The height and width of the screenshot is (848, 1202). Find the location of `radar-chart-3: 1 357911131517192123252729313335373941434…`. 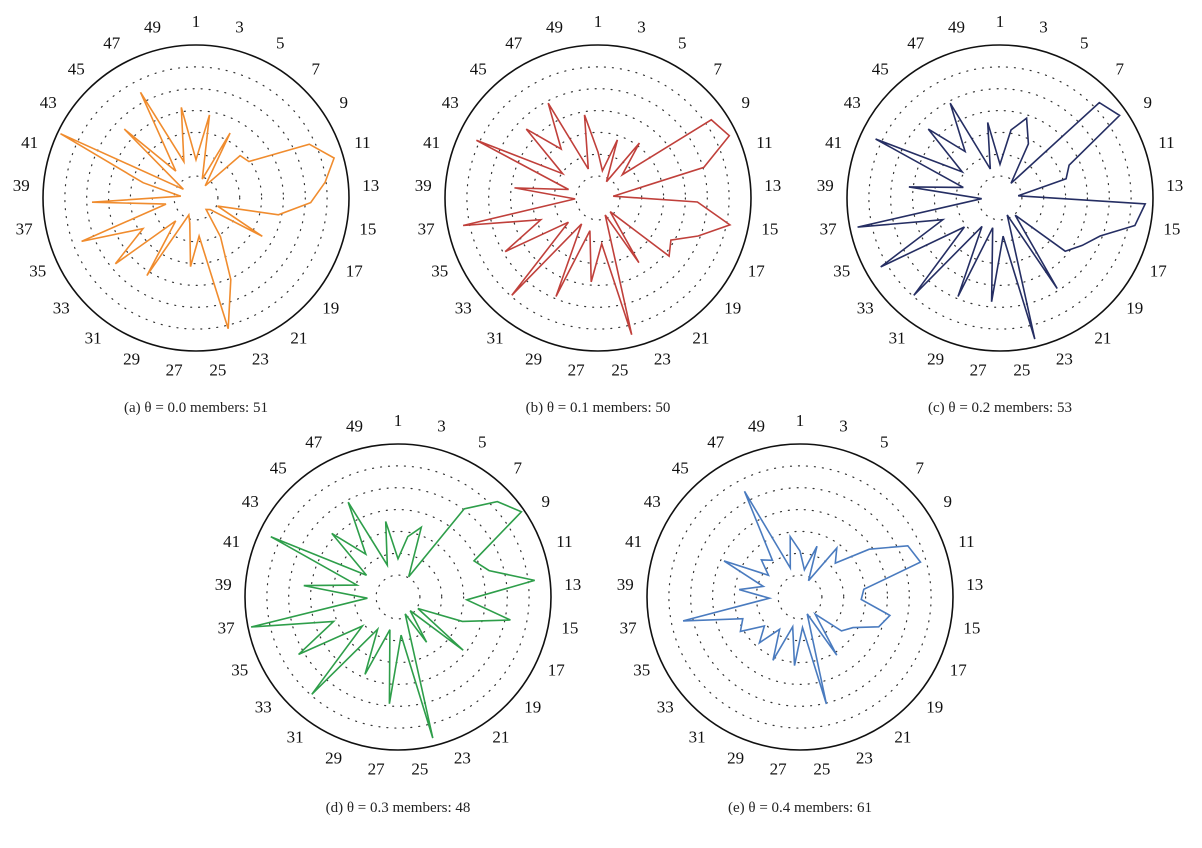

radar-chart-3: 1 357911131517192123252729313335373941434… is located at coordinates (1000, 214).